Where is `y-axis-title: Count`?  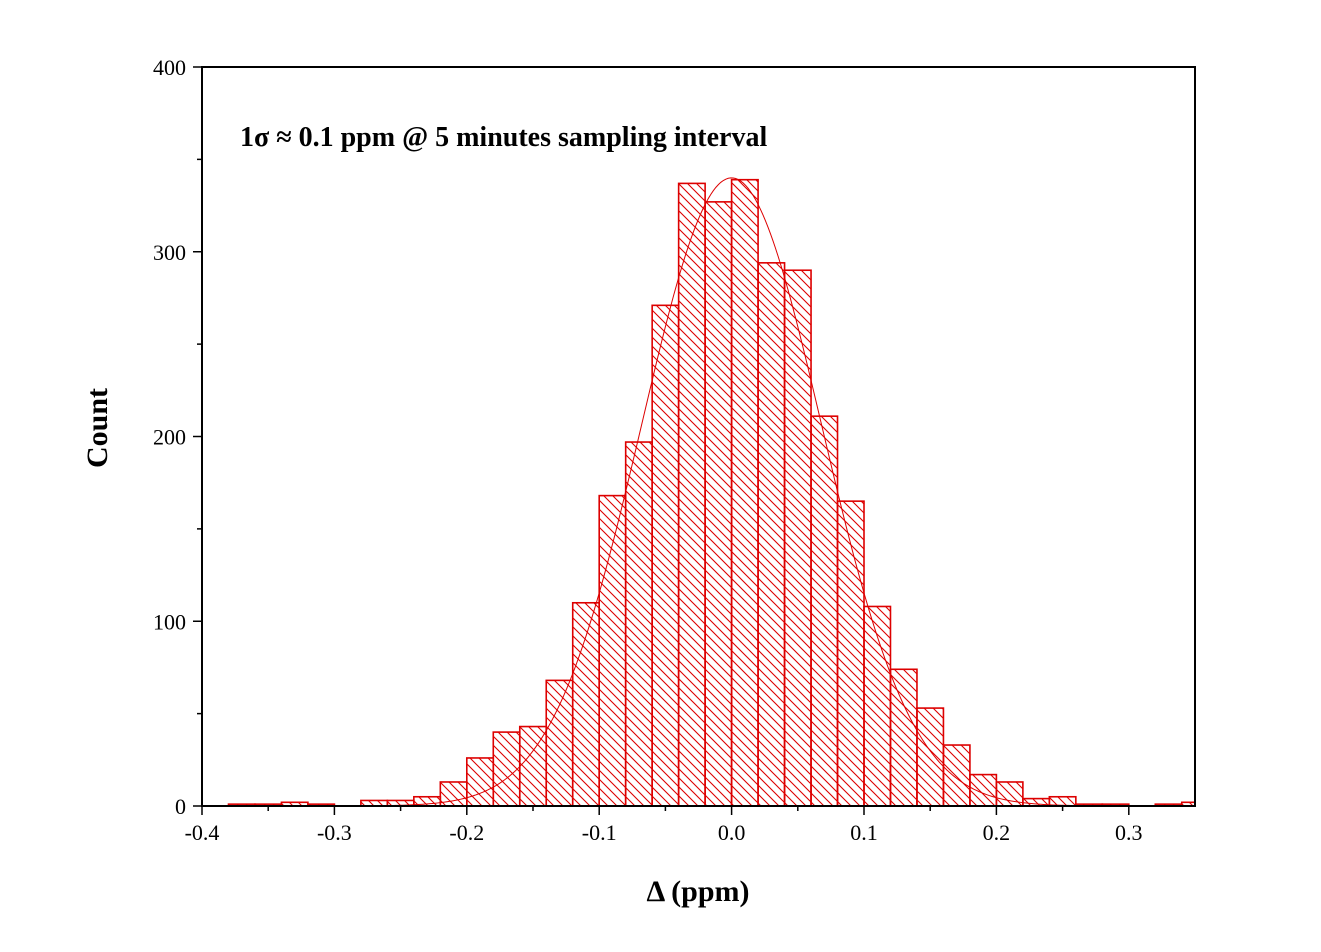 y-axis-title: Count is located at coordinates (97, 428).